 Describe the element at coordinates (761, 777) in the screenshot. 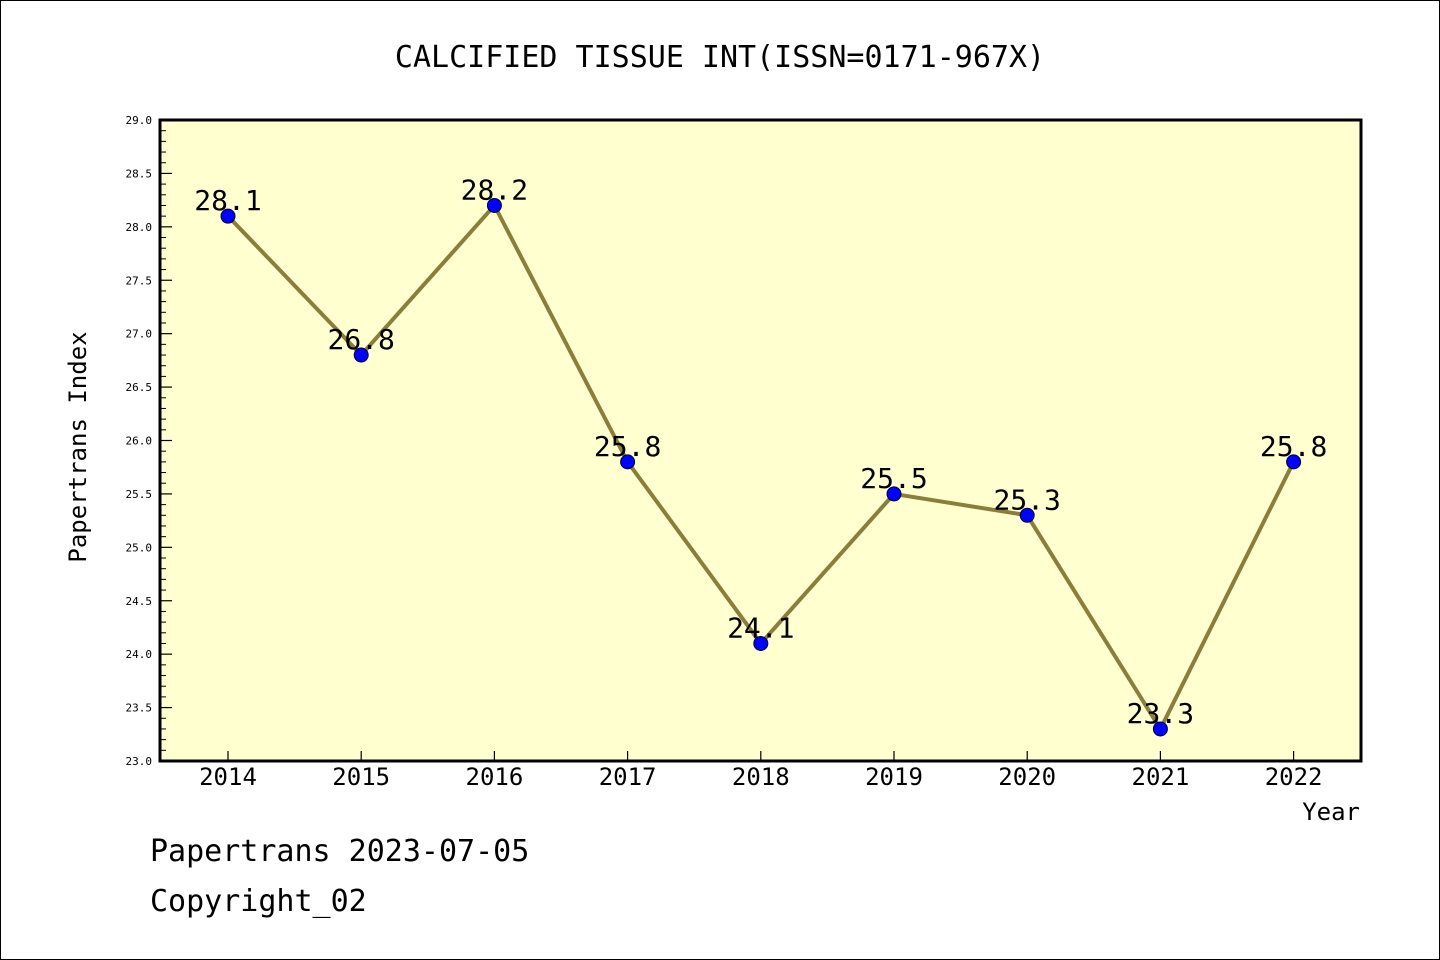

I see `x-tick-label: 2018` at that location.